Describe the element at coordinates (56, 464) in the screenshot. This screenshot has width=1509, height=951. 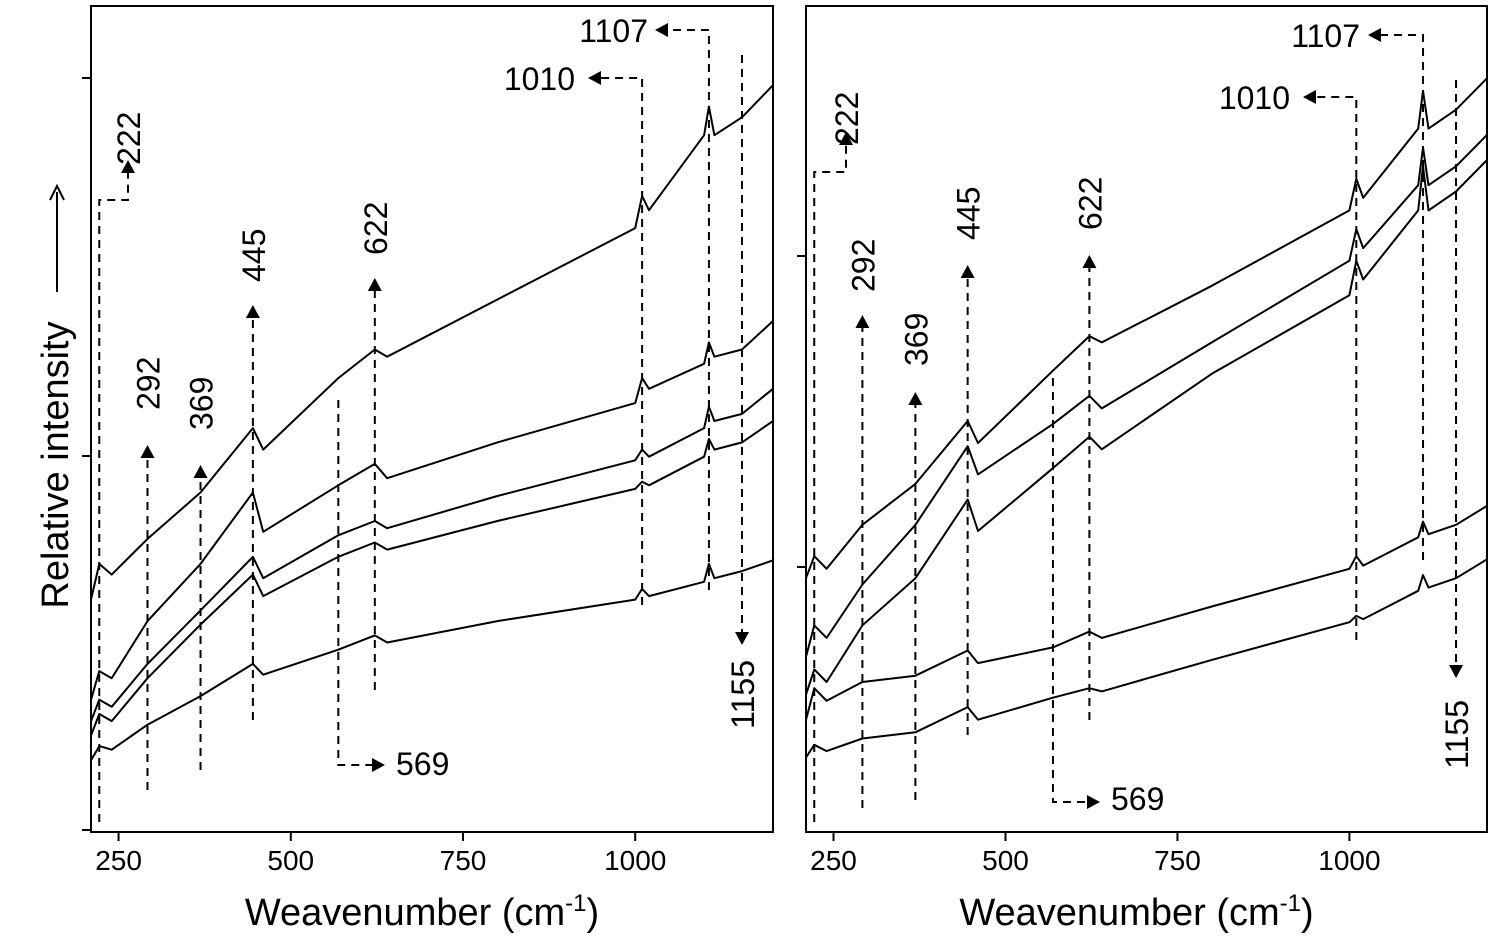
I see `y-axis-title: Relative intensity` at that location.